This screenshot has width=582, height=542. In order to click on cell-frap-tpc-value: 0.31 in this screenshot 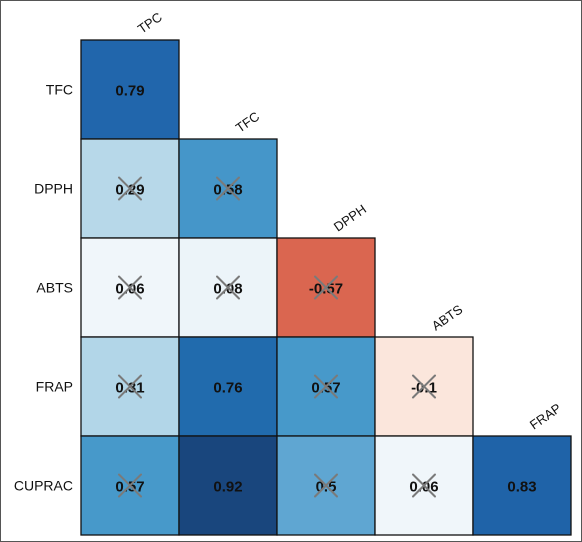, I will do `click(129, 388)`.